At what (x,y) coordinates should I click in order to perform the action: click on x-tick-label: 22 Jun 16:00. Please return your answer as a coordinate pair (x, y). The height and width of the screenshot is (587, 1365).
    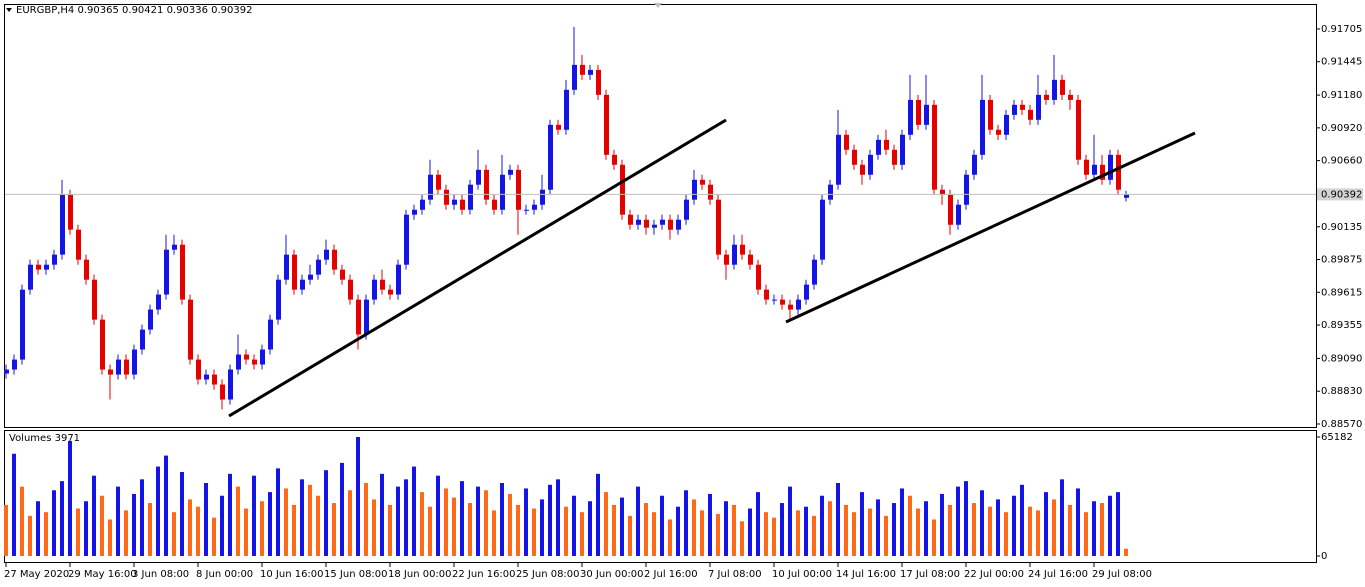
    Looking at the image, I should click on (484, 574).